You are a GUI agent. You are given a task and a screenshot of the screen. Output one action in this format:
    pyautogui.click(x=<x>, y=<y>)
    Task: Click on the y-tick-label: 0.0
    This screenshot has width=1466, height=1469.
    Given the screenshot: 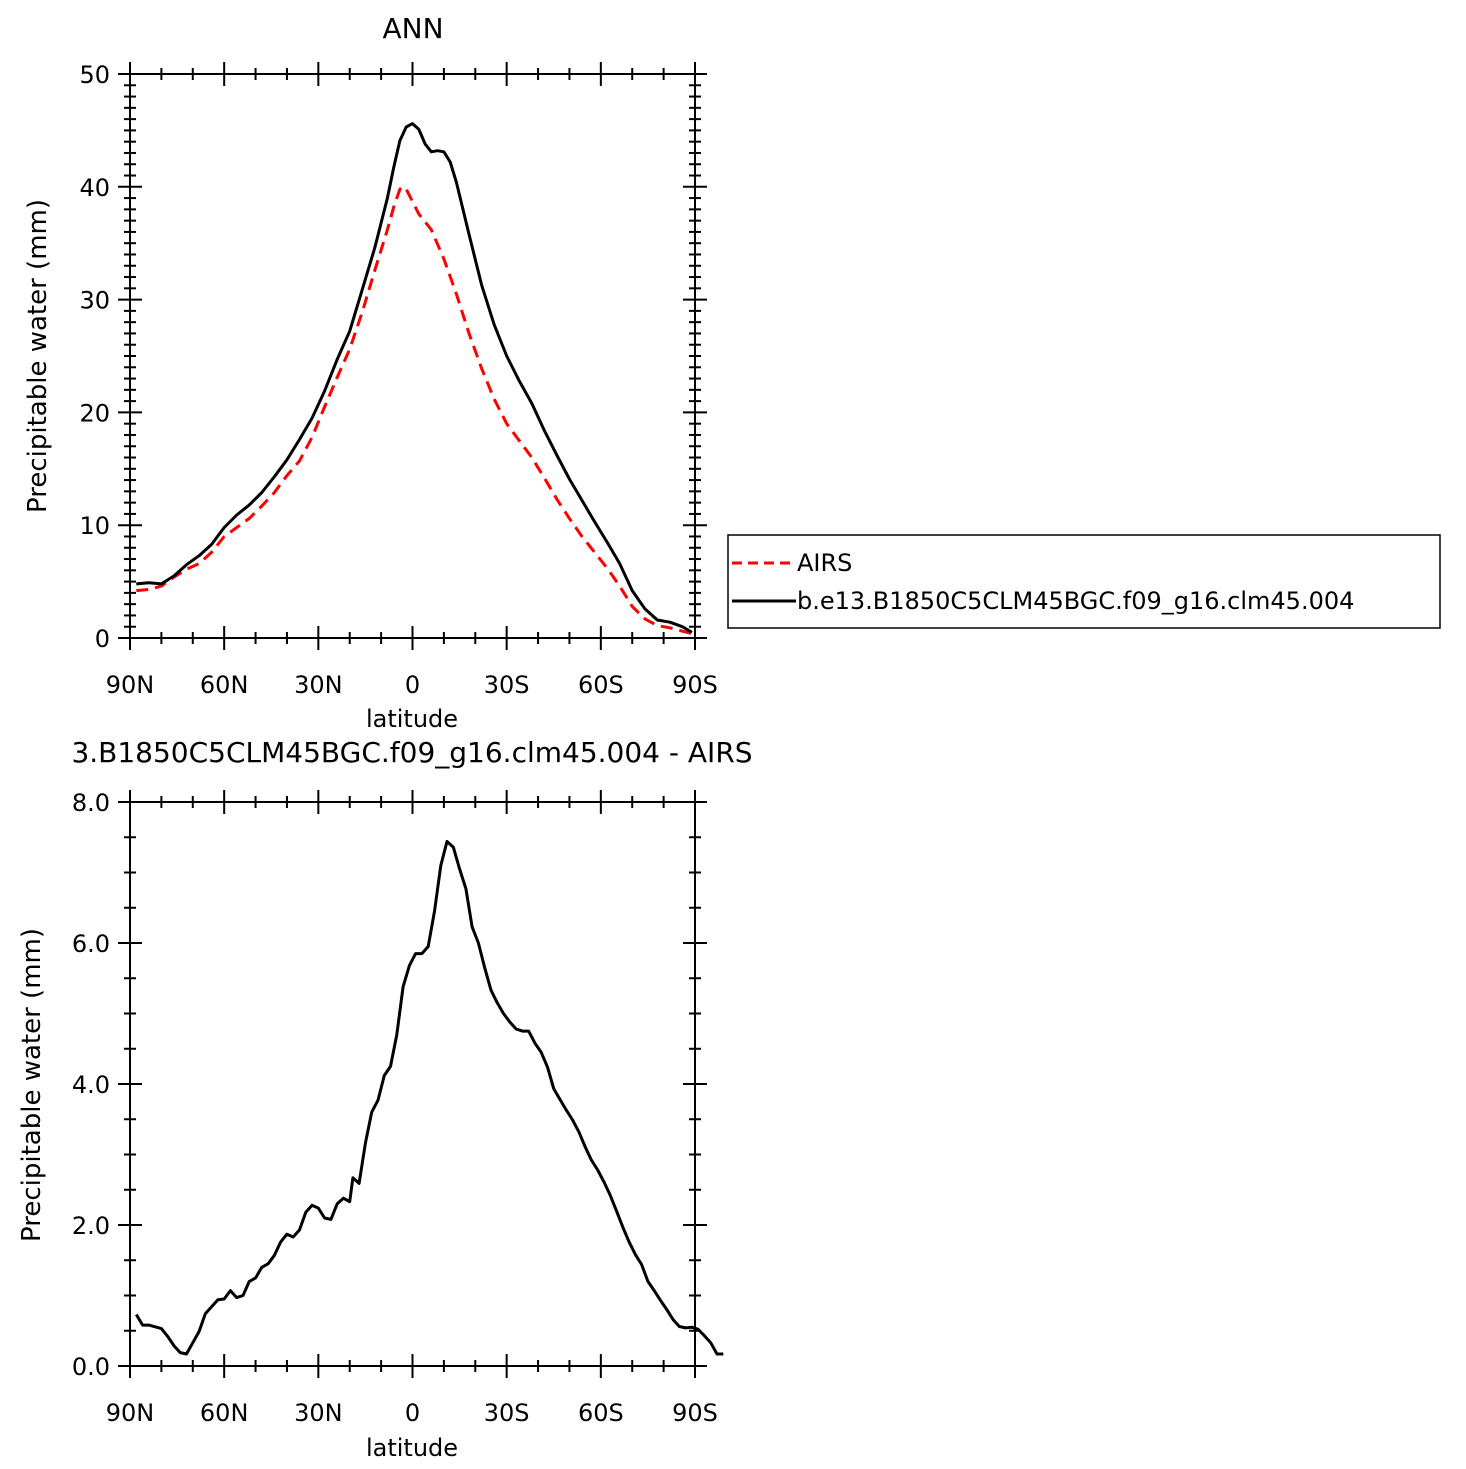 What is the action you would take?
    pyautogui.click(x=91, y=1367)
    